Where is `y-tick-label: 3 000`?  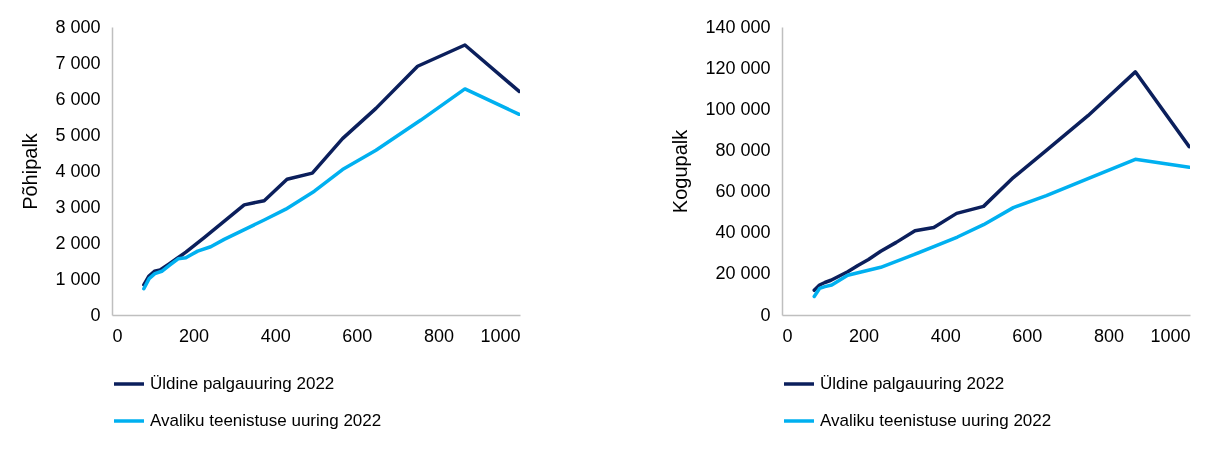 y-tick-label: 3 000 is located at coordinates (78, 206).